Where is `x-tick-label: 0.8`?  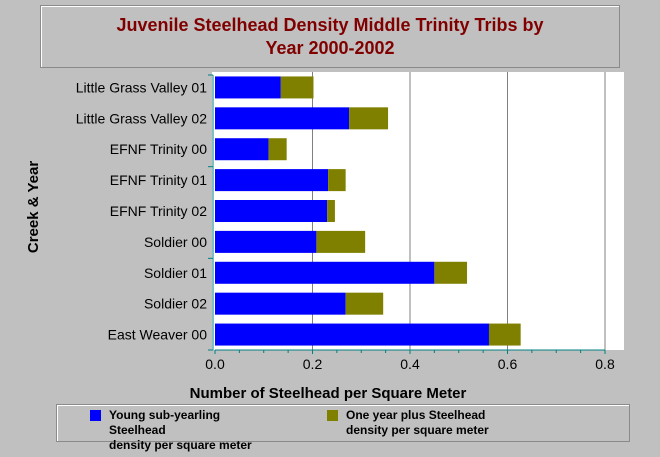
x-tick-label: 0.8 is located at coordinates (605, 364).